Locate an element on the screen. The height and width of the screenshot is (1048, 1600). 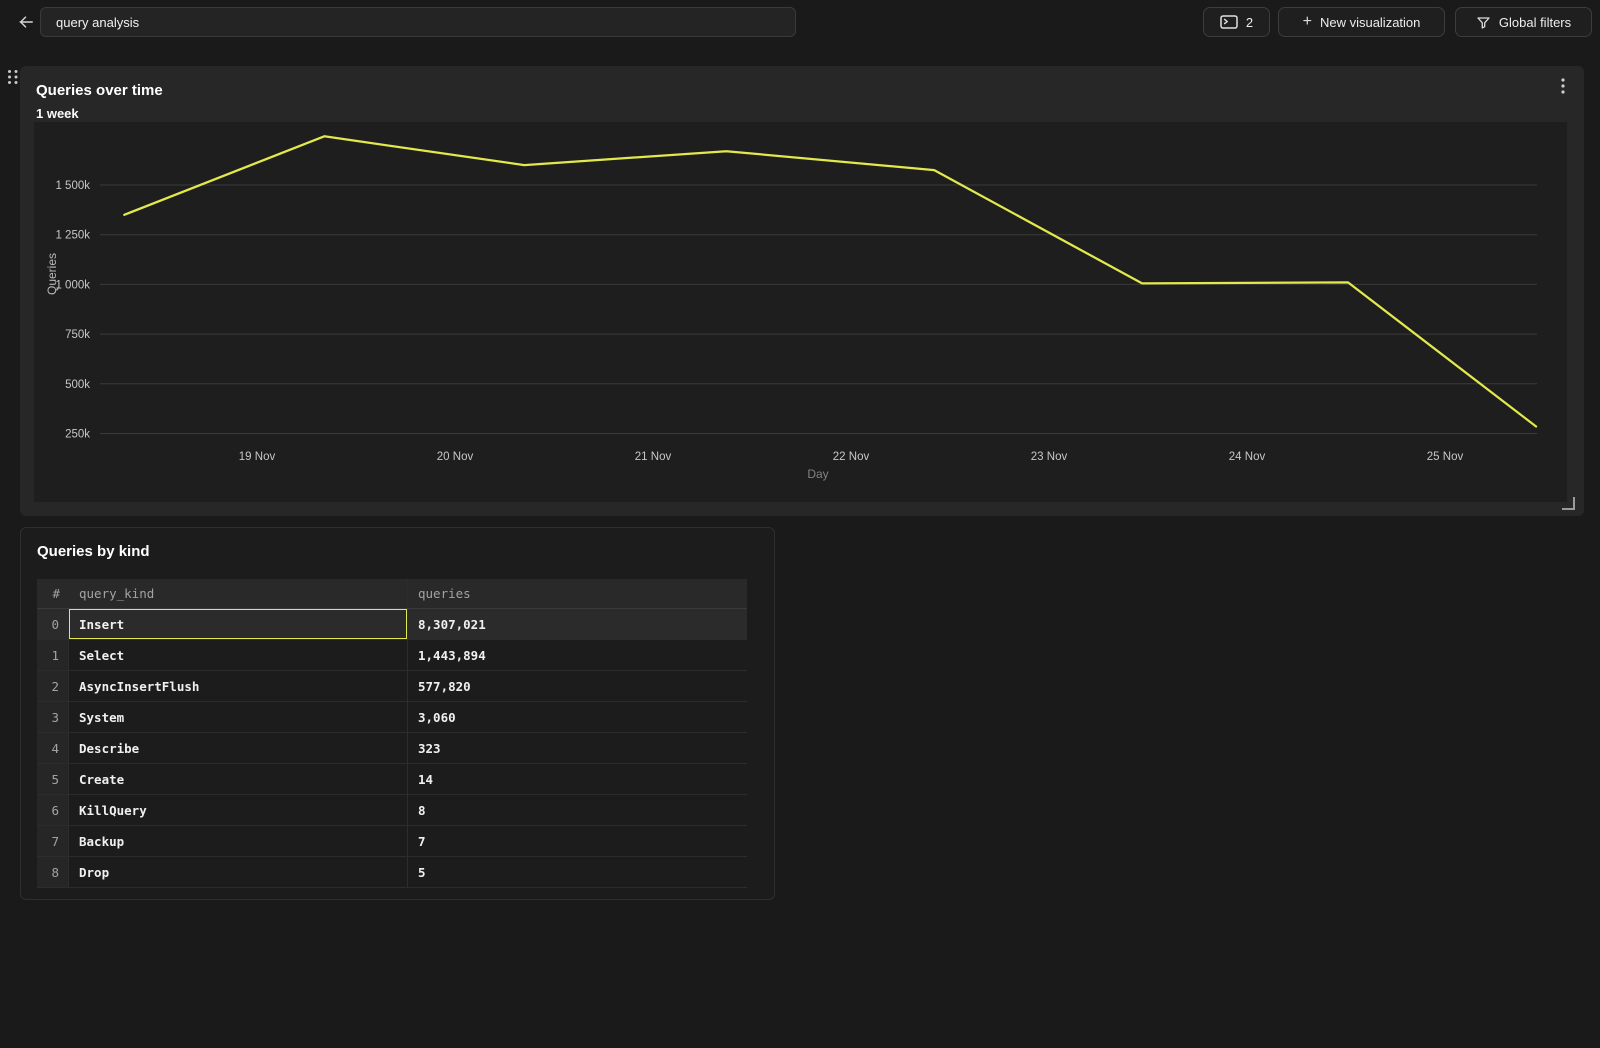
global-filters-button: Global filters is located at coordinates (1523, 22).